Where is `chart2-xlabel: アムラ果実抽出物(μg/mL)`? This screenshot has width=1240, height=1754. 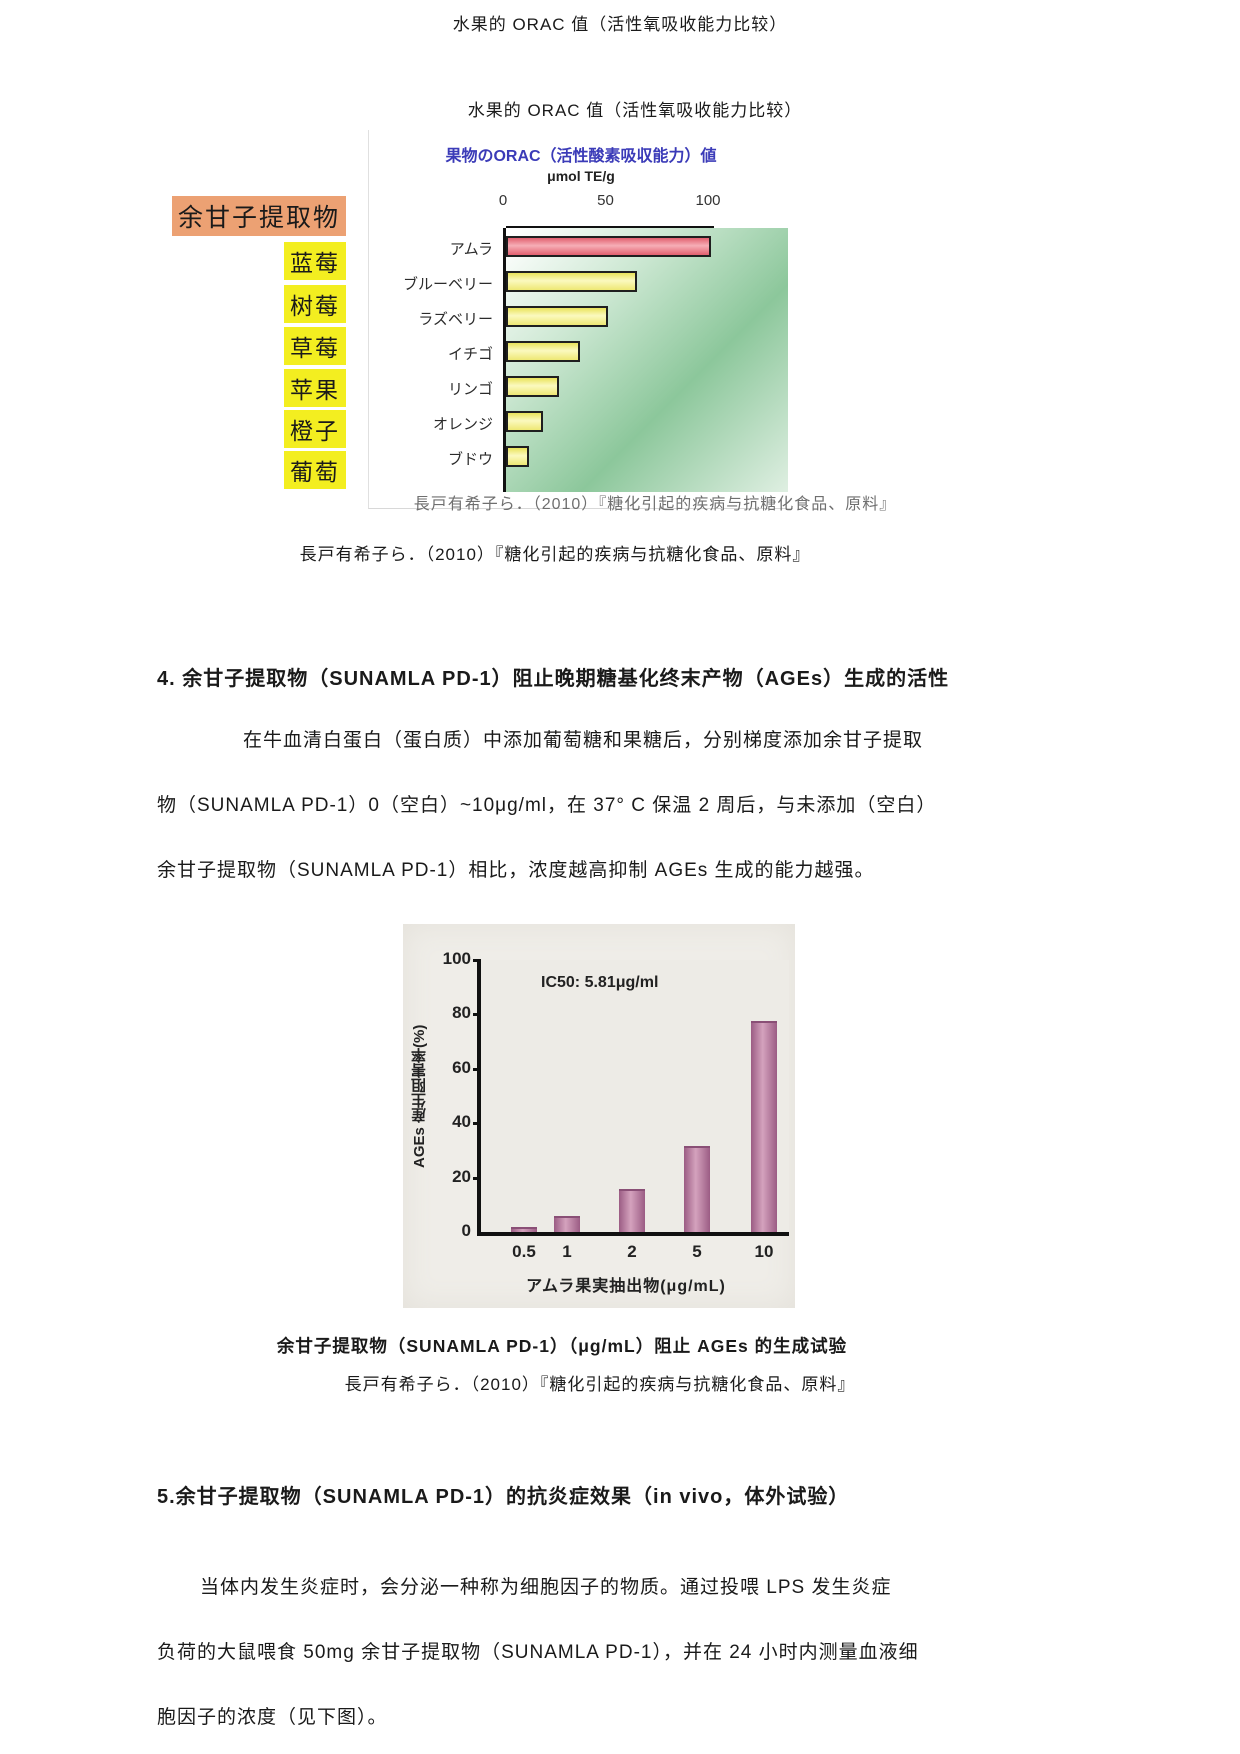
chart2-xlabel: アムラ果実抽出物(μg/mL) is located at coordinates (626, 1286).